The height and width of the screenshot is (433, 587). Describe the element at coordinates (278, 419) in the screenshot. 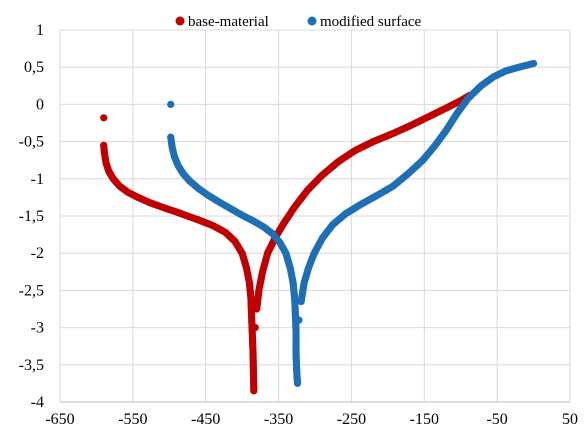

I see `x-tick-label: -350` at that location.